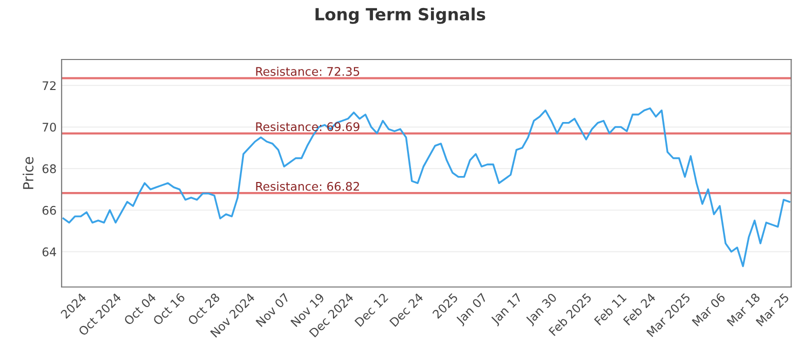 Image resolution: width=800 pixels, height=350 pixels. Describe the element at coordinates (49, 85) in the screenshot. I see `y-tick-label: 72` at that location.